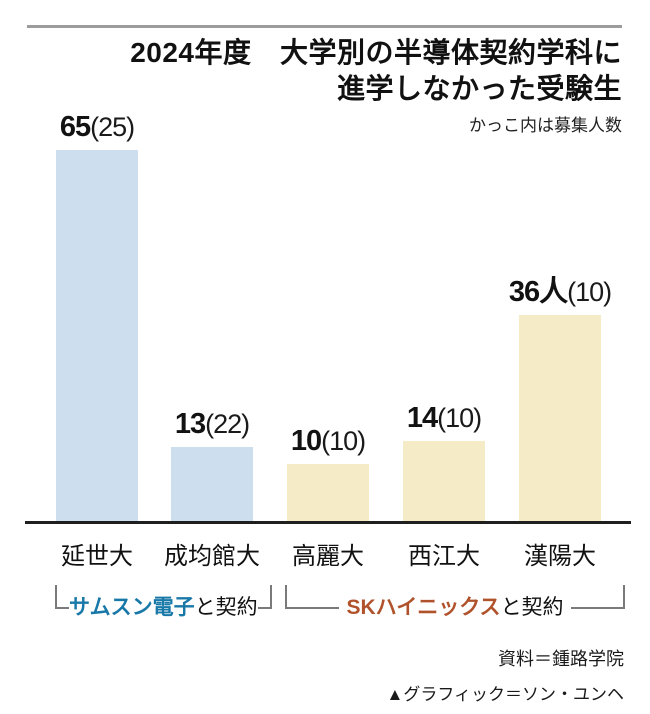 Image resolution: width=650 pixels, height=714 pixels. I want to click on x-axis-label-延世大: 延世大, so click(97, 556).